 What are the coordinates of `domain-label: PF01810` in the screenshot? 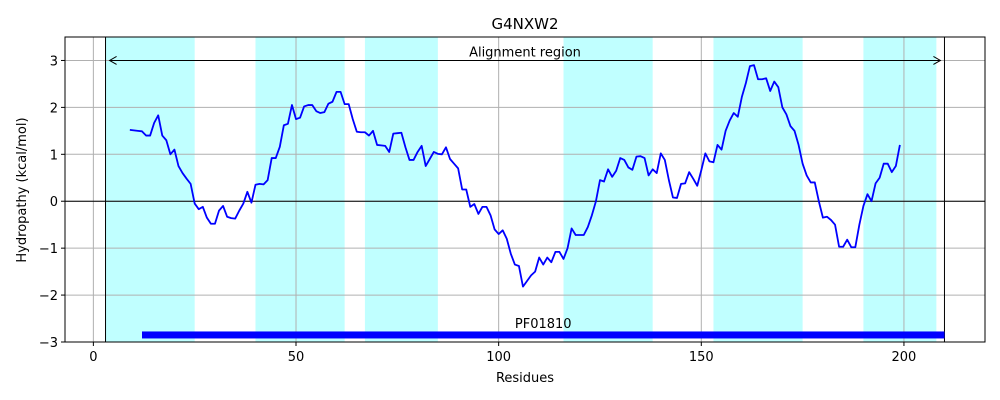 It's located at (543, 324).